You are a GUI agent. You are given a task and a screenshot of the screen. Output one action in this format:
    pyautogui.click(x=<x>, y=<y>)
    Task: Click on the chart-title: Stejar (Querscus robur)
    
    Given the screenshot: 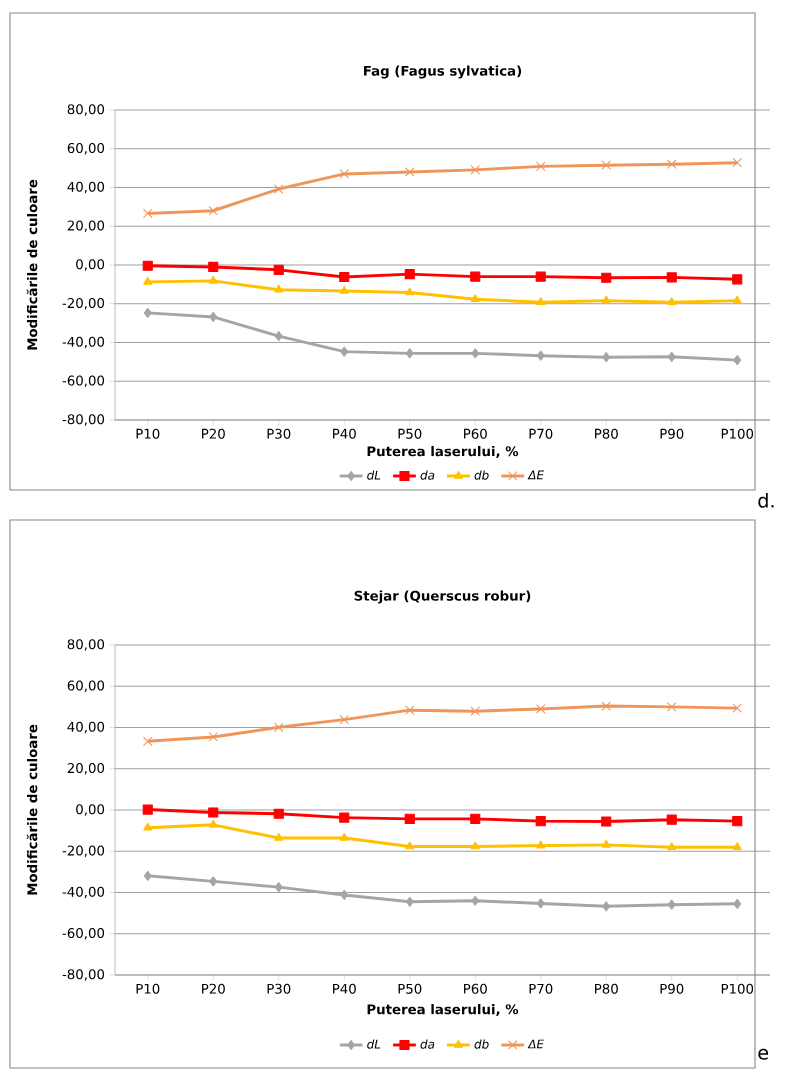 What is the action you would take?
    pyautogui.click(x=442, y=597)
    